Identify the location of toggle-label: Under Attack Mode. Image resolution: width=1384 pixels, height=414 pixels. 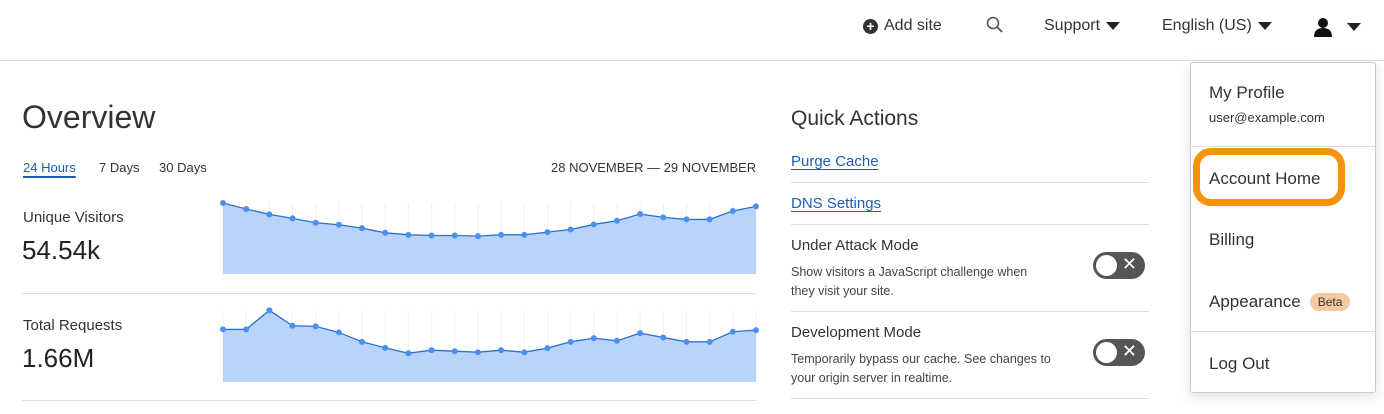
(855, 245).